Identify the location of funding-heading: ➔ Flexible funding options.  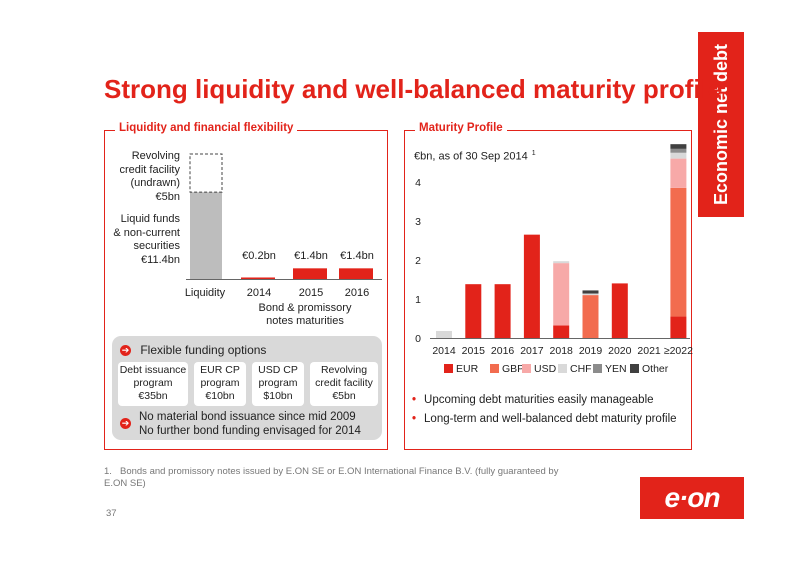
(193, 350).